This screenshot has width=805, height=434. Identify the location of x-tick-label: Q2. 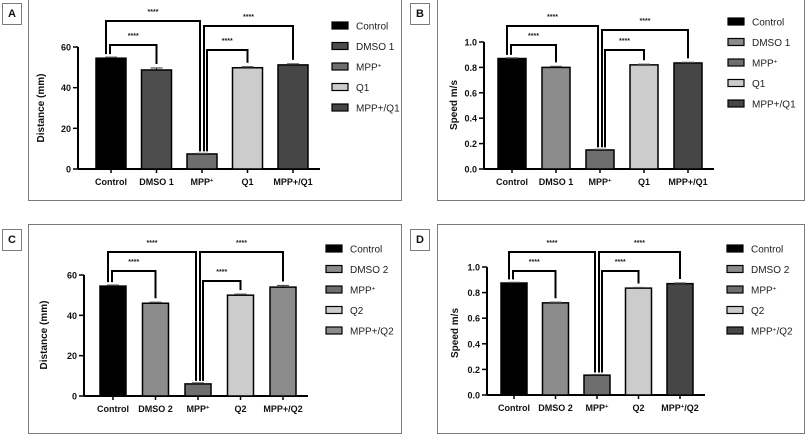
(638, 408).